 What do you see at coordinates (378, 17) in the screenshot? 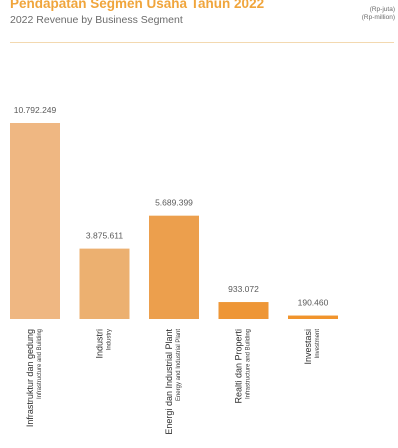
I see `unit-label-en: (Rp-million)` at bounding box center [378, 17].